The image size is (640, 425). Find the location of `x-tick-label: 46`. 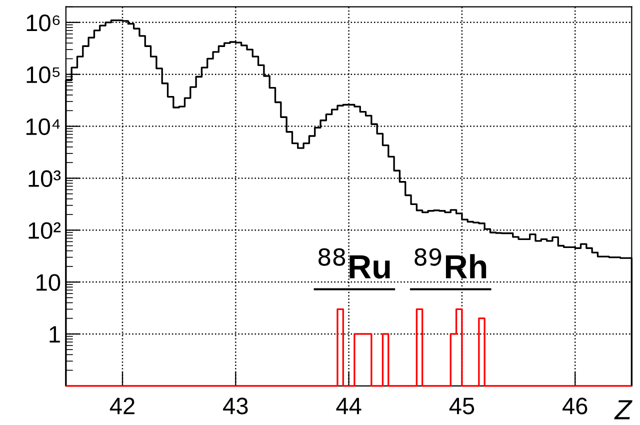

x-tick-label: 46 is located at coordinates (575, 406).